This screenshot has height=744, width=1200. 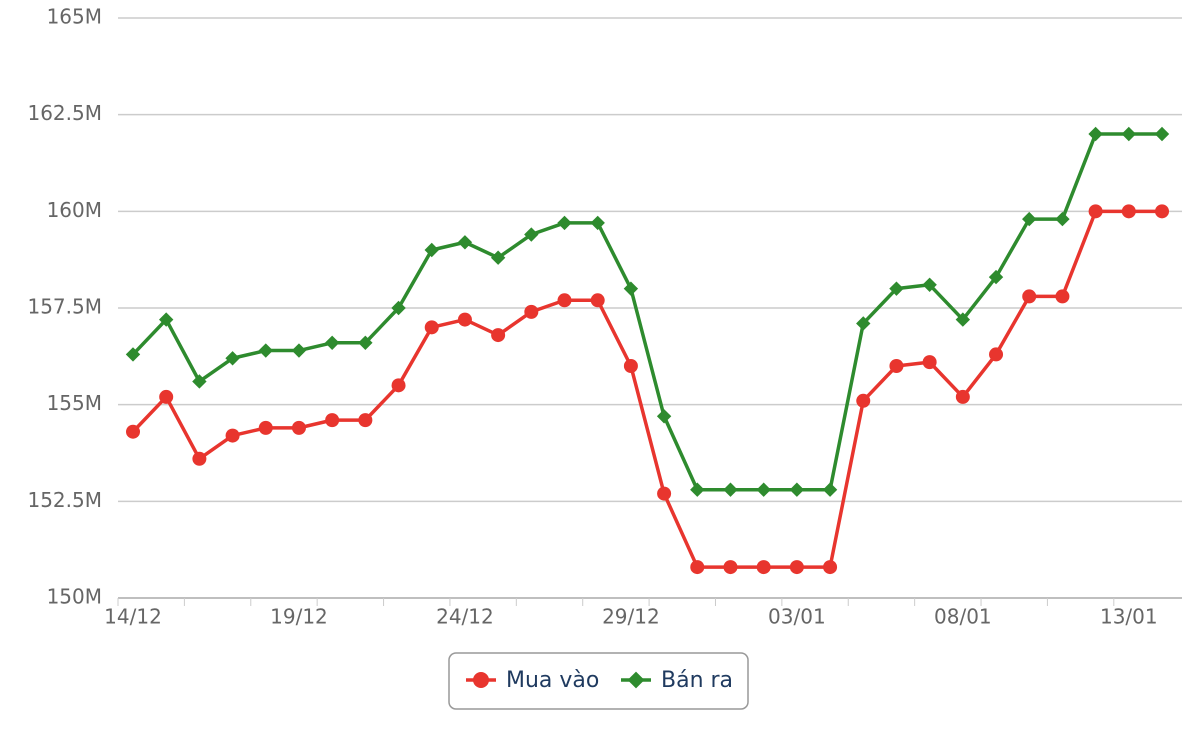 I want to click on x-tick-label: 29/12, so click(x=631, y=617).